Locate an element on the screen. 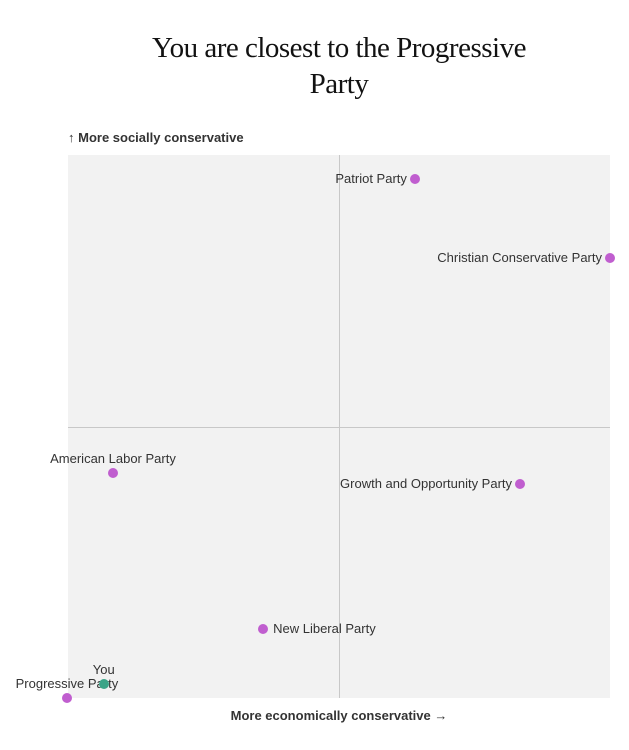  horizontal-gridline is located at coordinates (339, 427).